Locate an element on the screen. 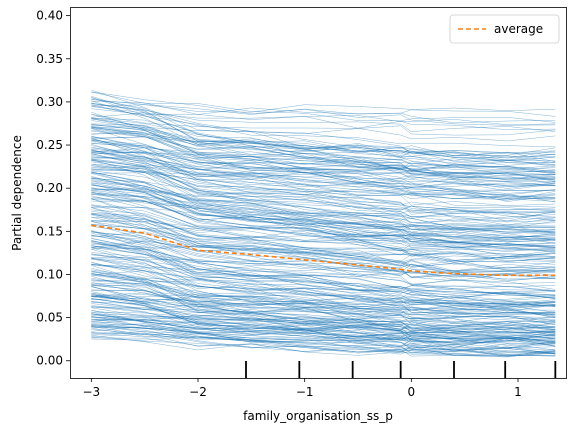 The image size is (576, 433). x-tick-label: −1 is located at coordinates (305, 392).